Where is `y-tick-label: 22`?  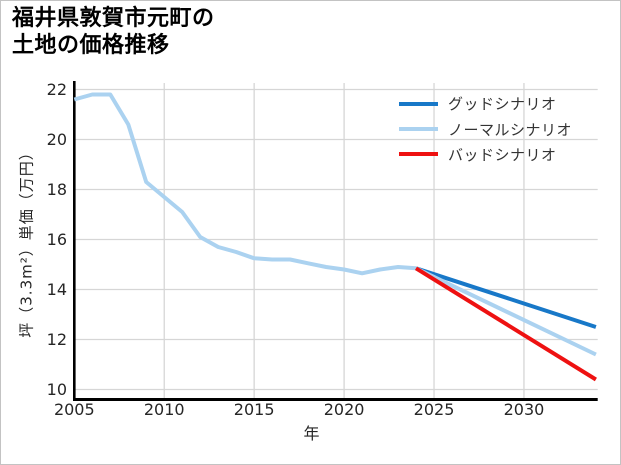
y-tick-label: 22 is located at coordinates (57, 89).